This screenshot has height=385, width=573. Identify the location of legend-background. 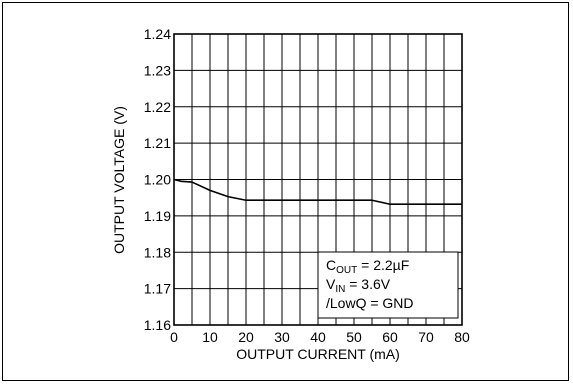
(388, 285).